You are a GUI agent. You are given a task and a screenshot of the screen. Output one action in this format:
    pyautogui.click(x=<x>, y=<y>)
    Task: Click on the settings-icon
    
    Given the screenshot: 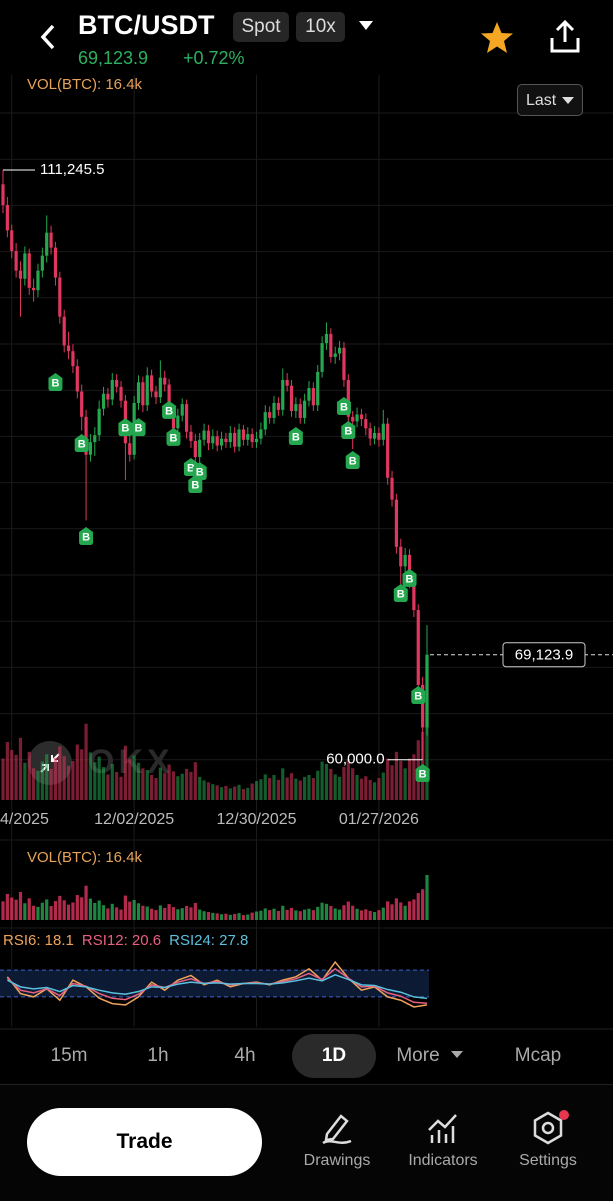 What is the action you would take?
    pyautogui.click(x=551, y=1127)
    